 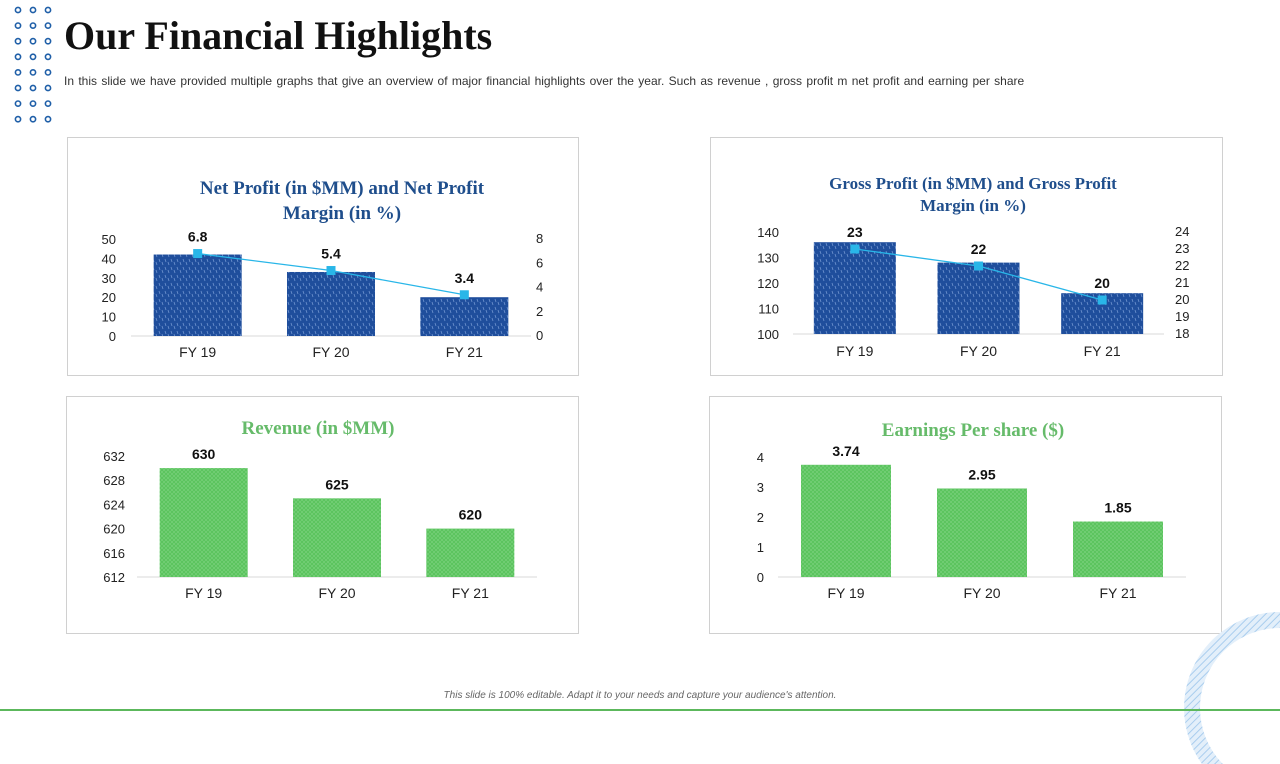 I want to click on y-axis-tick-label: 616, so click(x=114, y=553).